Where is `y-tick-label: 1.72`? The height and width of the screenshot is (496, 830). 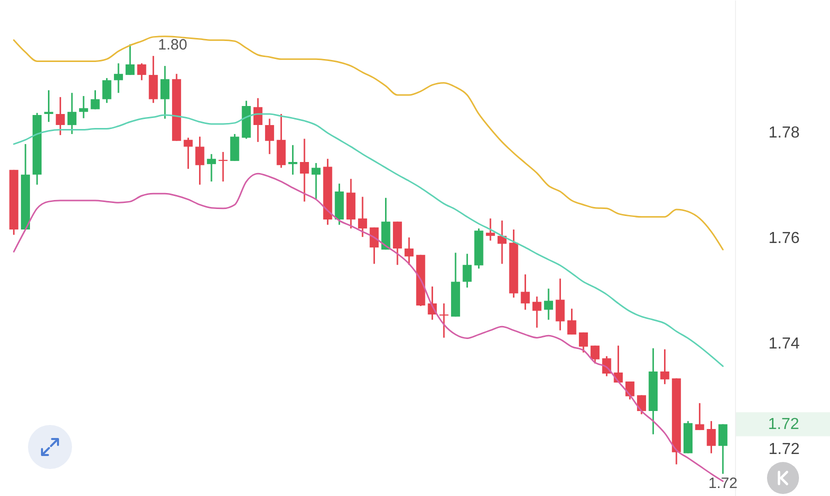 y-tick-label: 1.72 is located at coordinates (784, 449).